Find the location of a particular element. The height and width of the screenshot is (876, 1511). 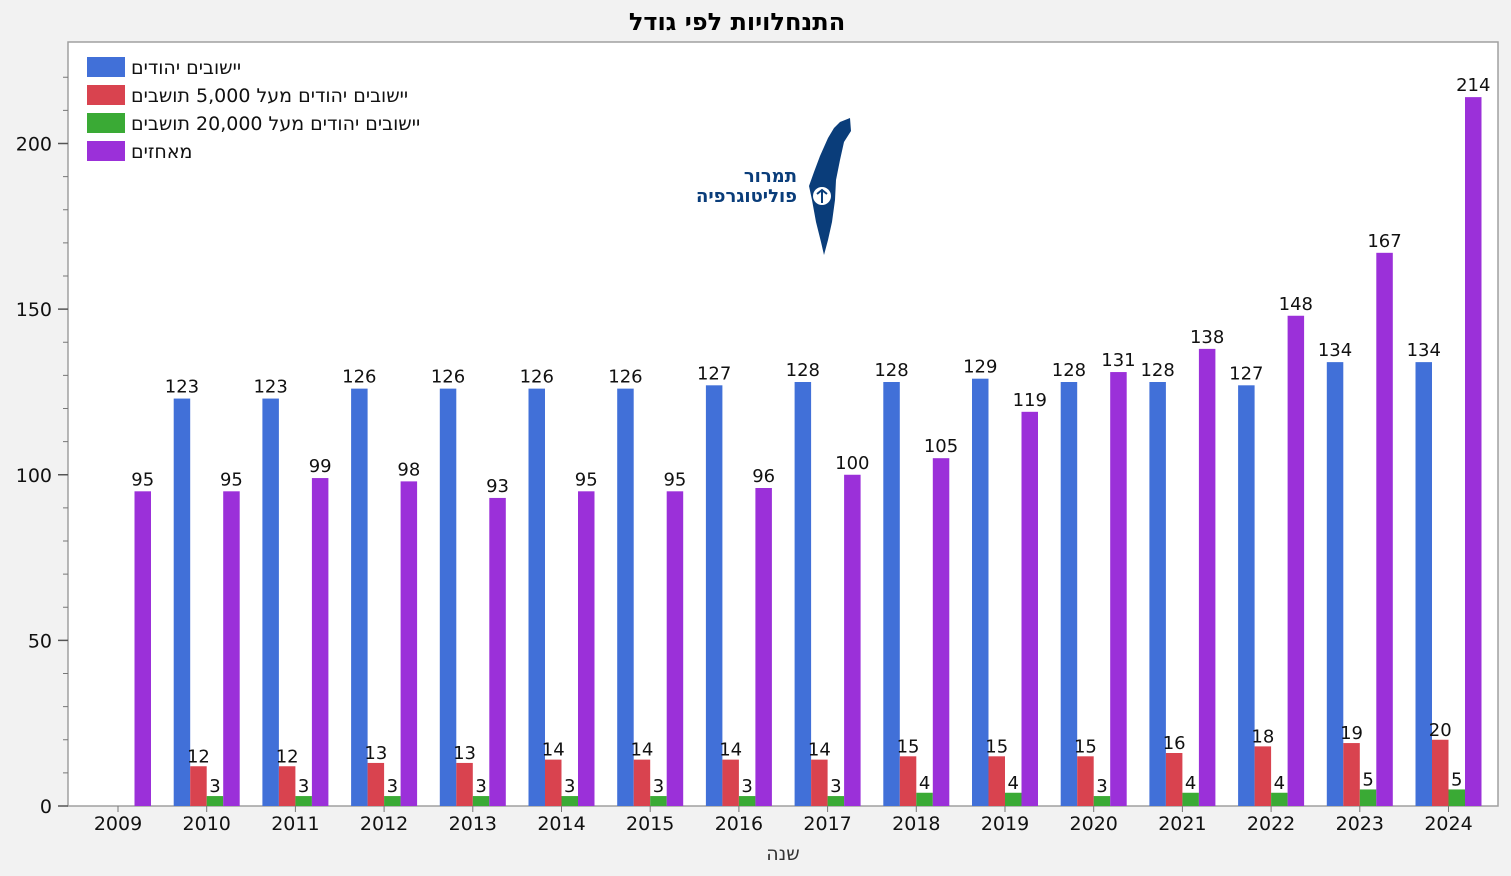

data-label: 119 is located at coordinates (1030, 400).